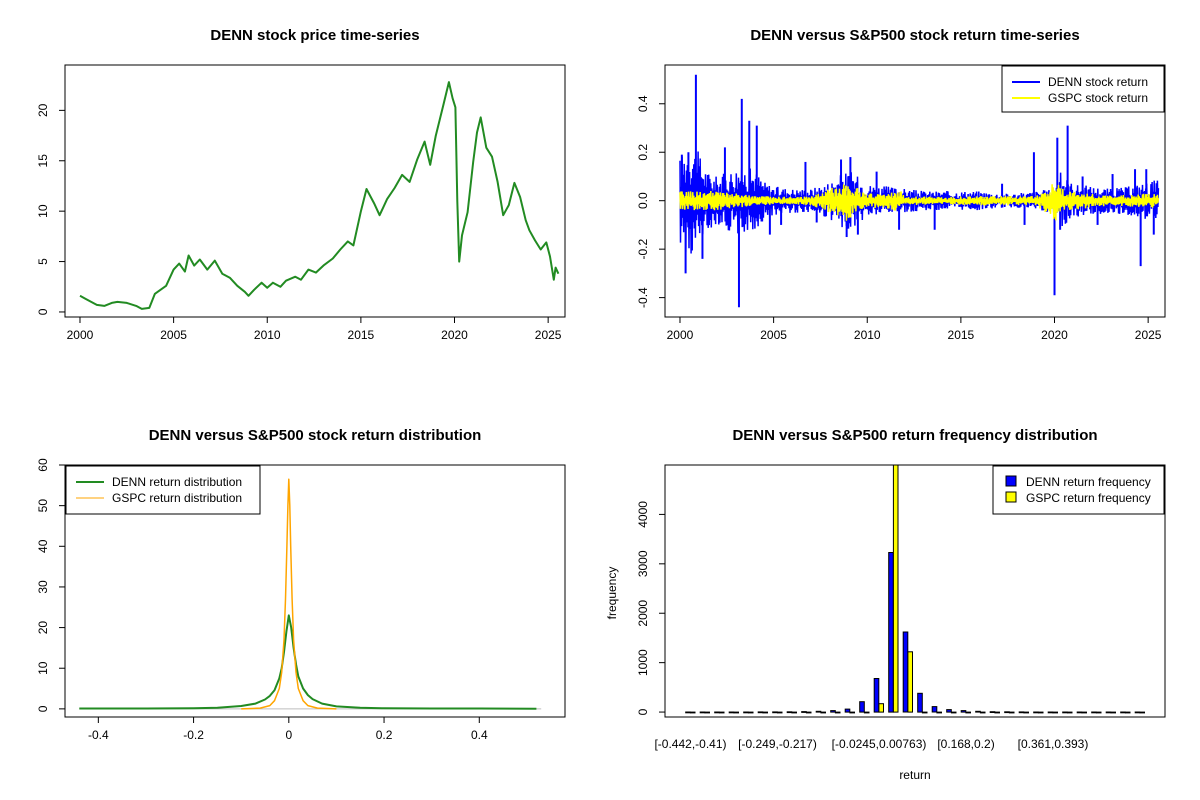 This screenshot has width=1200, height=800. Describe the element at coordinates (98, 735) in the screenshot. I see `x-tick-label: -0.4` at that location.